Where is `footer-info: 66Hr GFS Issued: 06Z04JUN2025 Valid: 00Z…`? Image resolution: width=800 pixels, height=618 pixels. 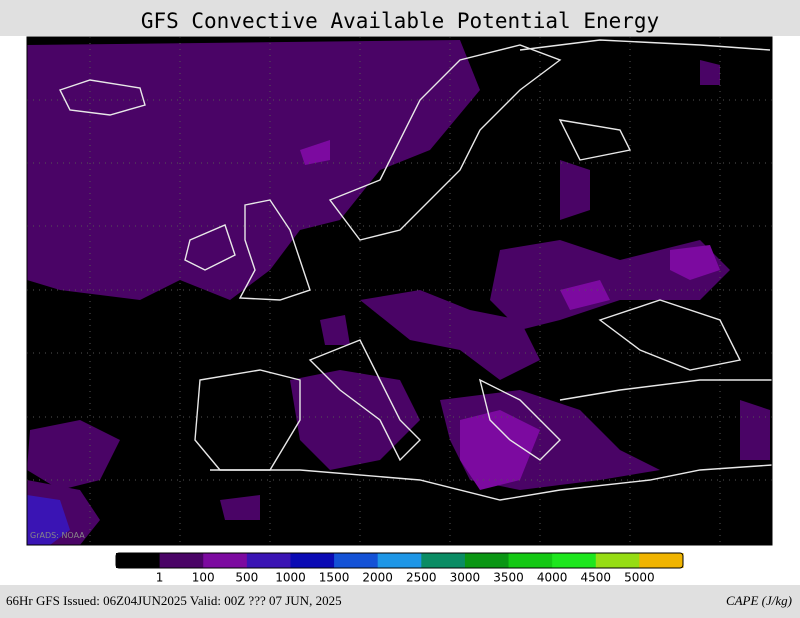 footer-info: 66Hr GFS Issued: 06Z04JUN2025 Valid: 00Z… is located at coordinates (174, 600).